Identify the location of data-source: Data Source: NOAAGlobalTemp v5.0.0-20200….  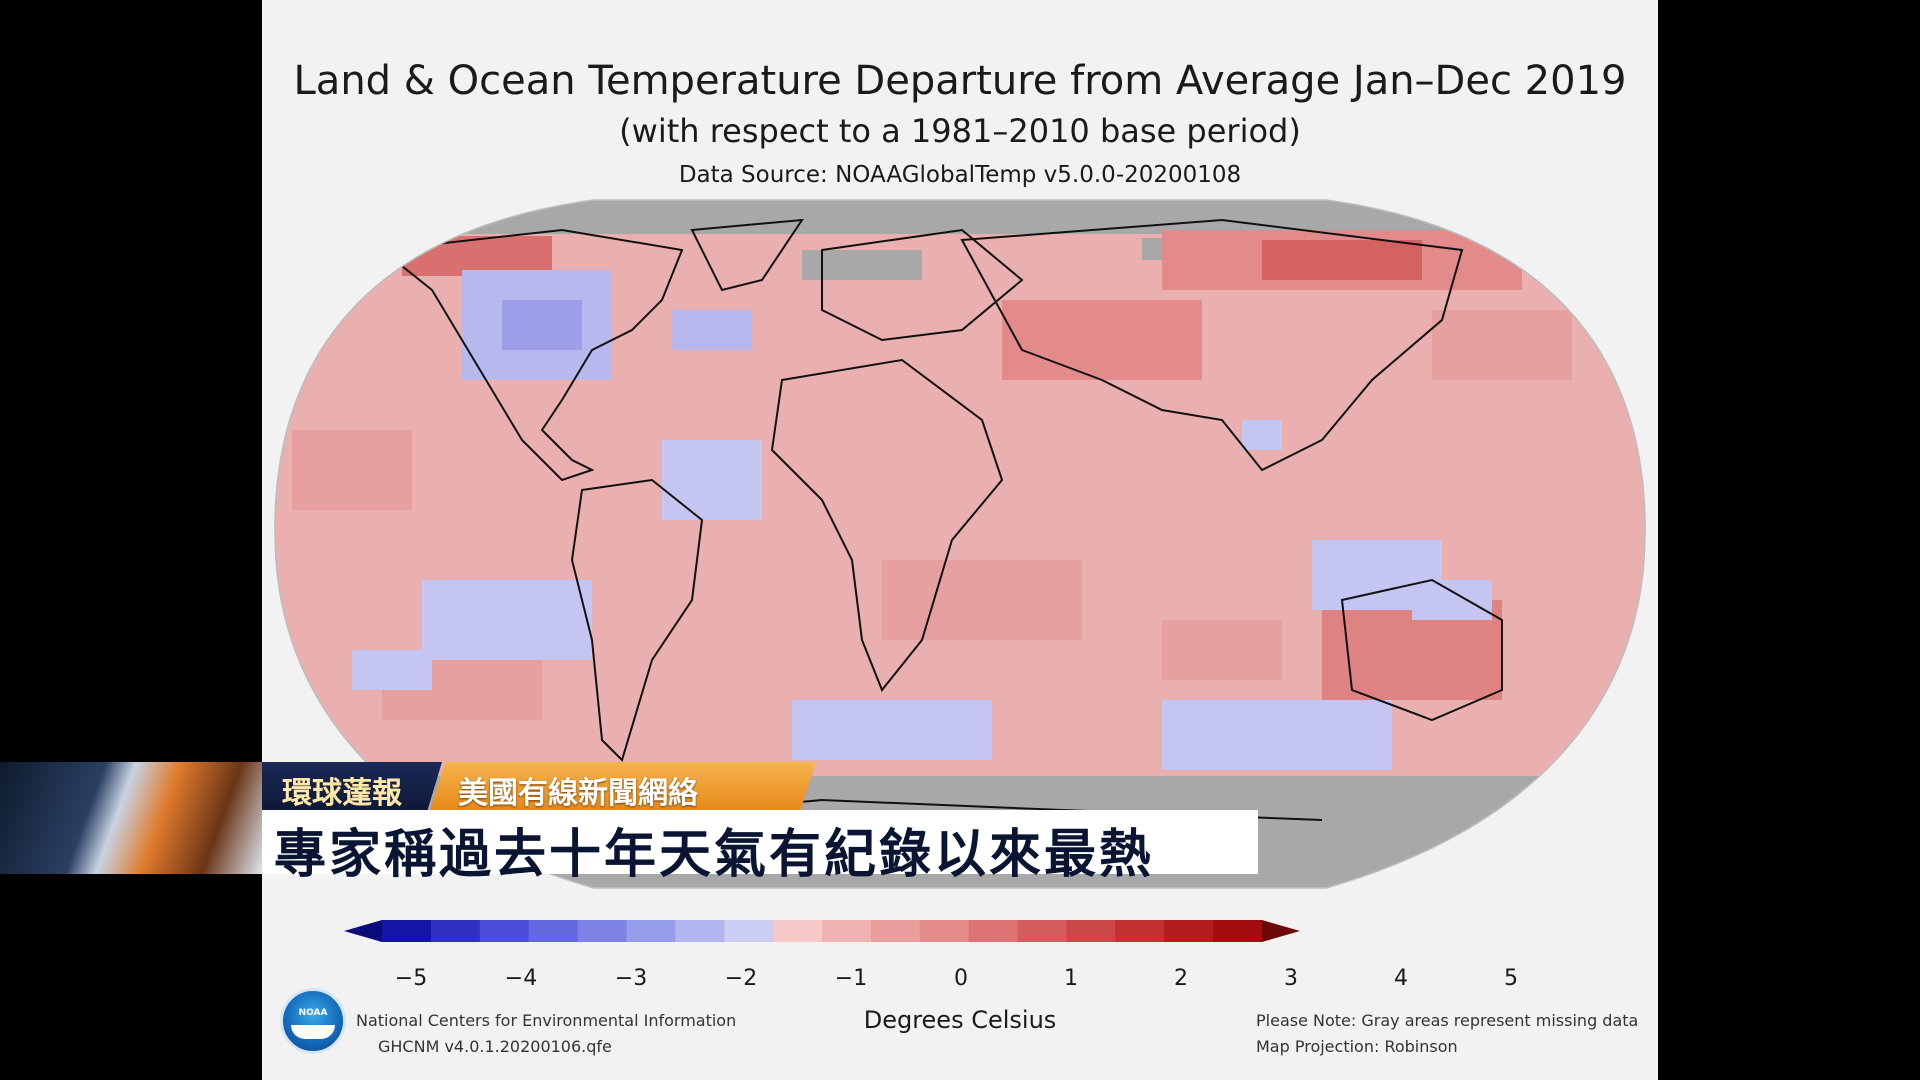
(960, 175).